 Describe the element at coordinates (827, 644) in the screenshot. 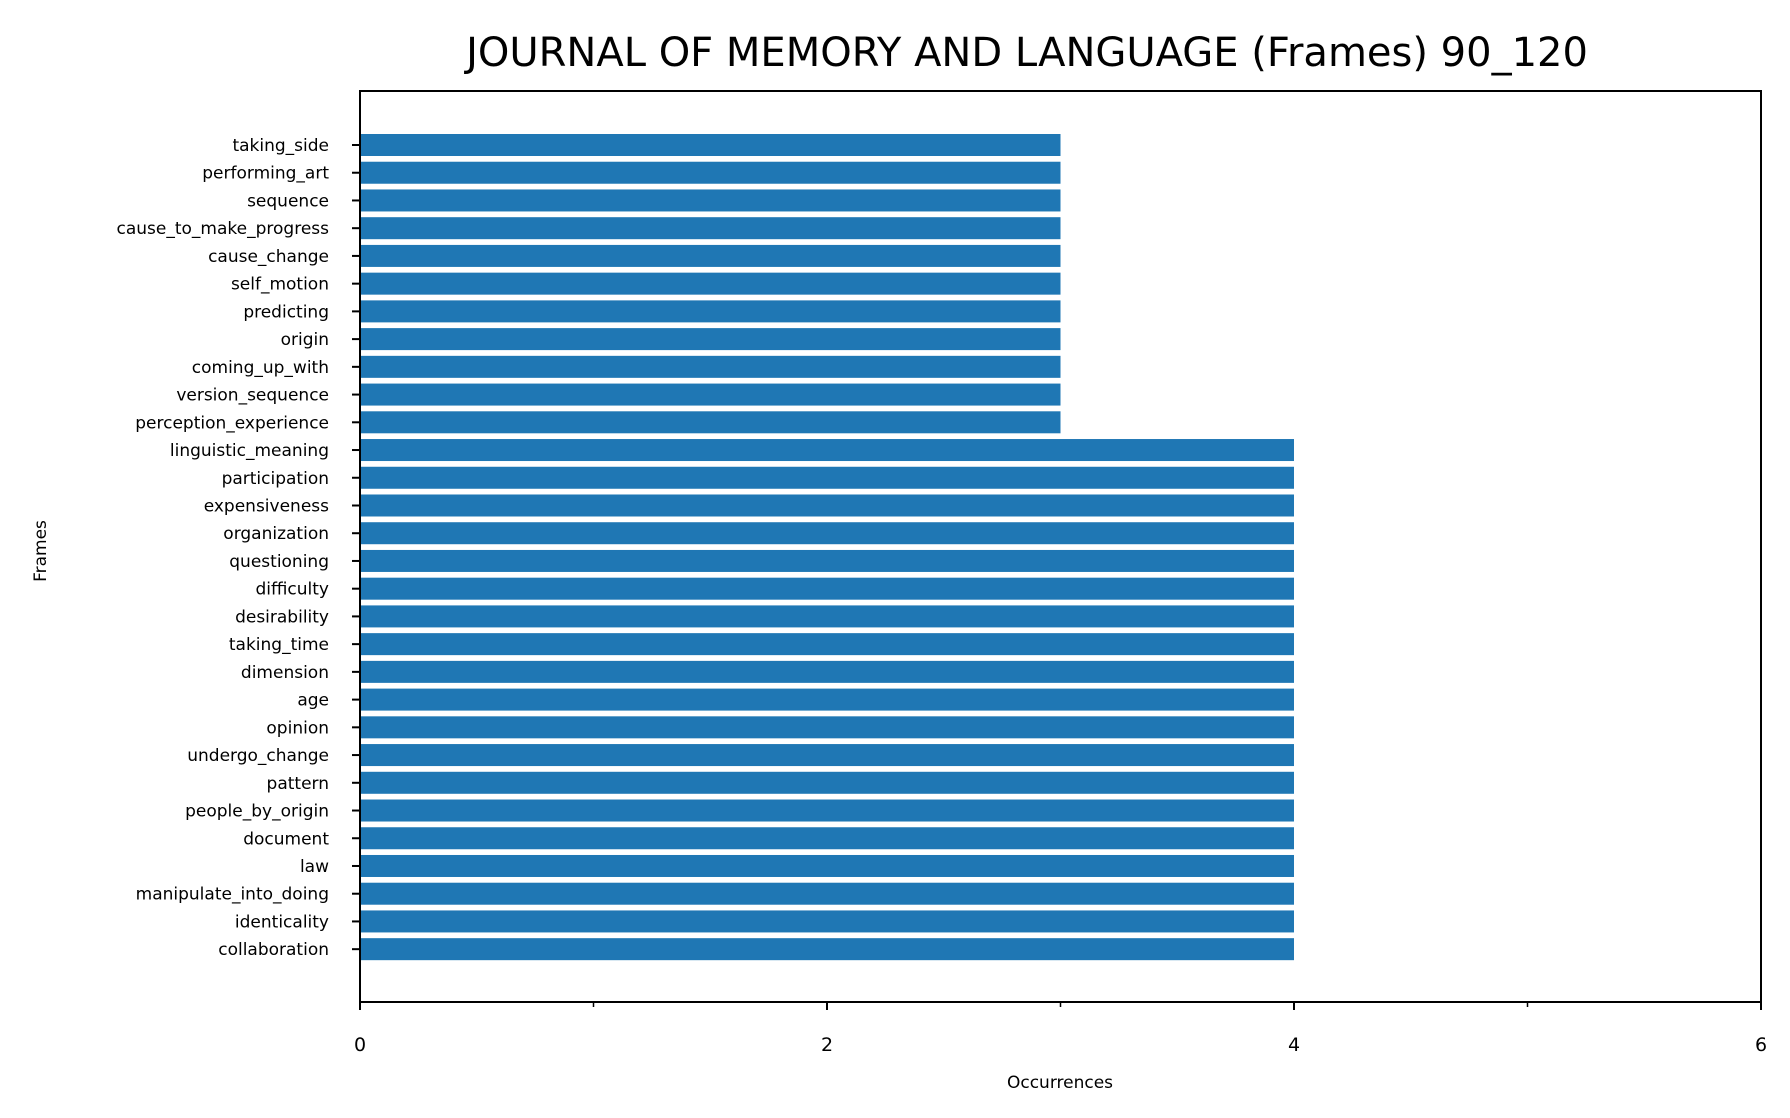

I see `bar-taking_time` at that location.